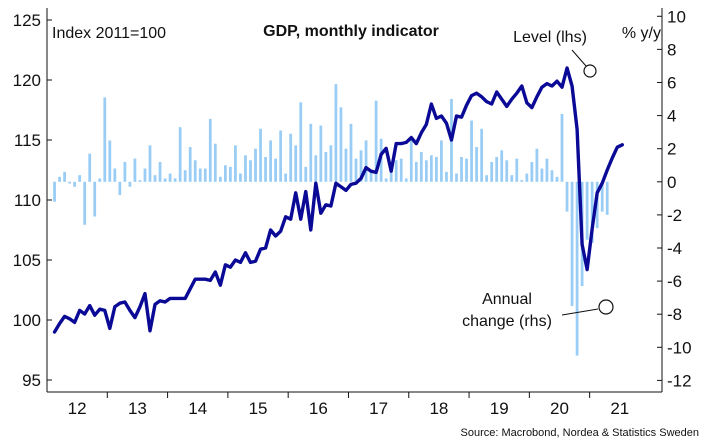 Image resolution: width=710 pixels, height=448 pixels. Describe the element at coordinates (258, 408) in the screenshot. I see `x-tick-label: 15` at that location.